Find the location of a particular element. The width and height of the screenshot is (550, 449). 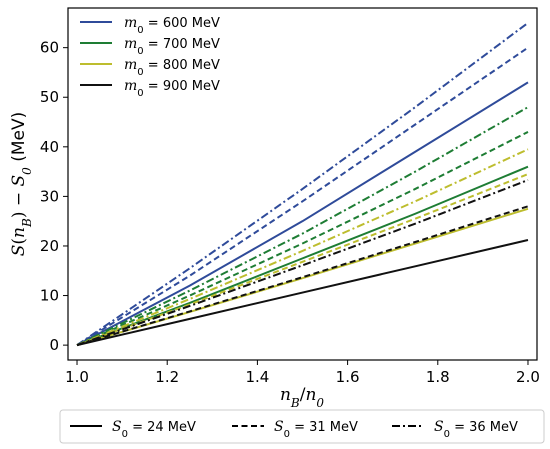

x-axis-label: nB/n0 is located at coordinates (302, 397).